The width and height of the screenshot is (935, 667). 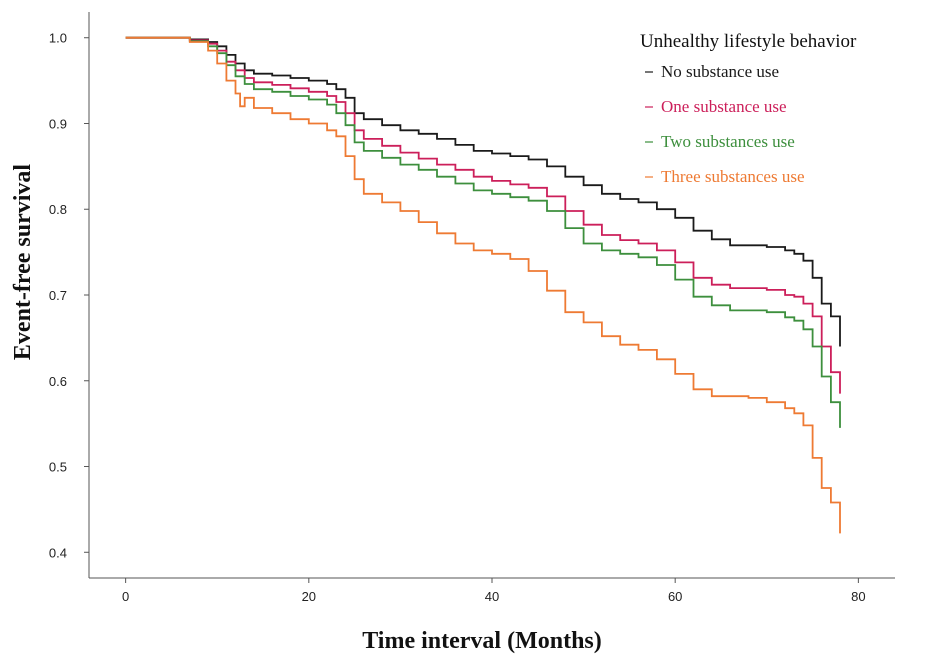 What do you see at coordinates (728, 141) in the screenshot?
I see `legend-label: Two substances use` at bounding box center [728, 141].